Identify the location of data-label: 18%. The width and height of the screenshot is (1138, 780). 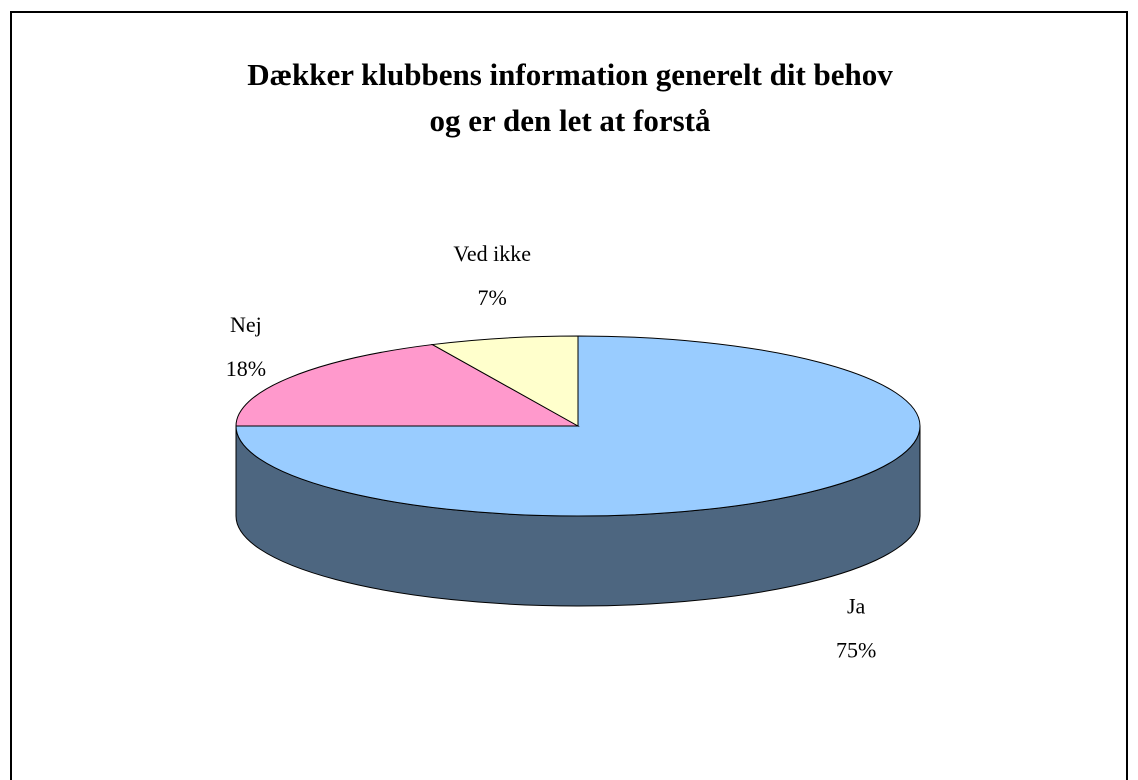
(246, 368).